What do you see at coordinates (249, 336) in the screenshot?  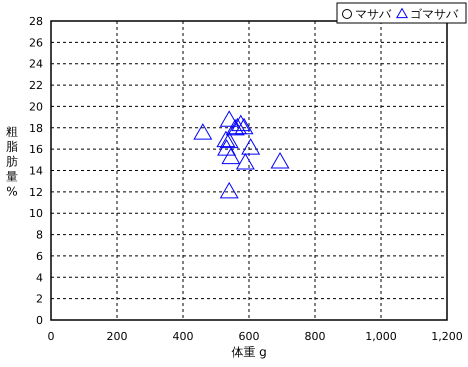 I see `x-tick-label: 600` at bounding box center [249, 336].